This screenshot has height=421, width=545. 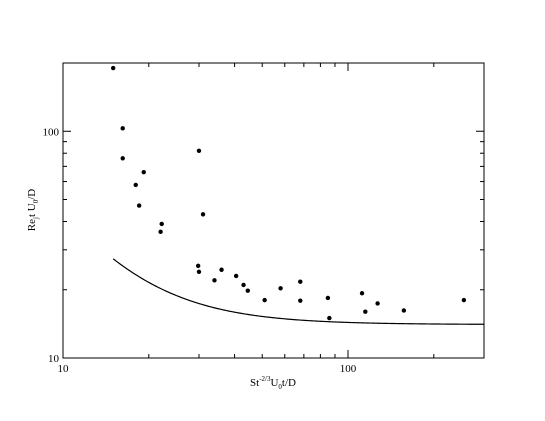 What do you see at coordinates (36, 201) in the screenshot?
I see `y-label-sub2: 0` at bounding box center [36, 201].